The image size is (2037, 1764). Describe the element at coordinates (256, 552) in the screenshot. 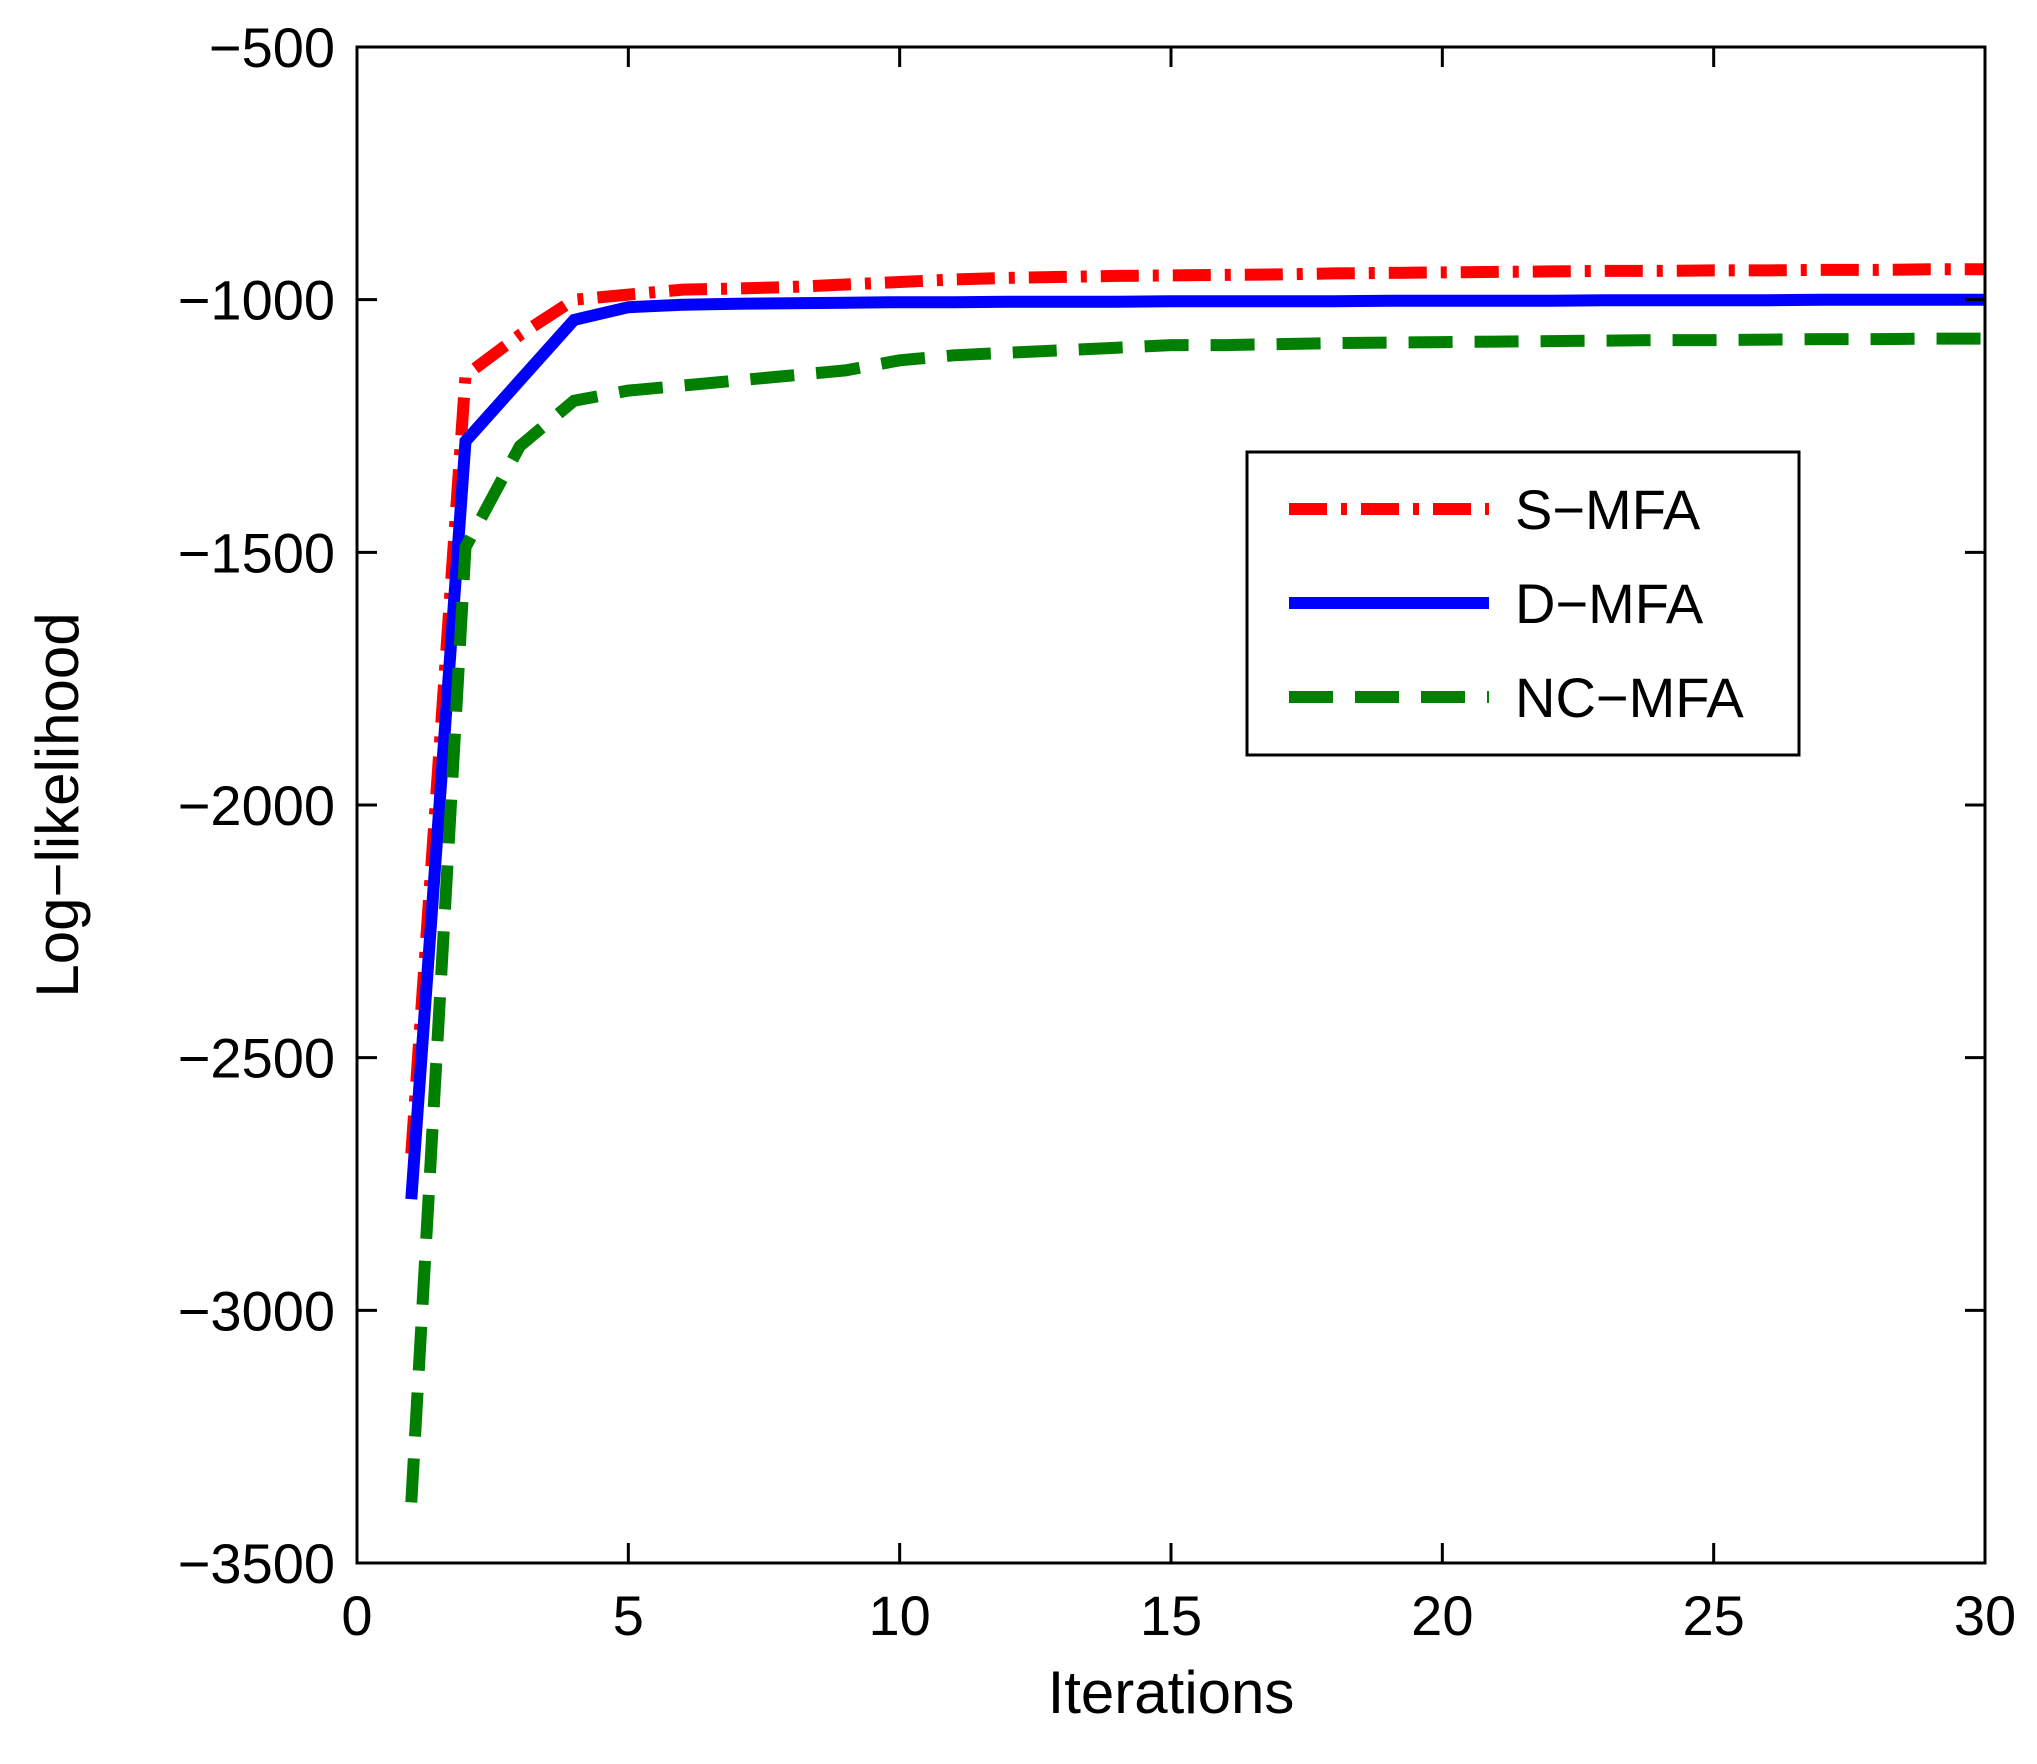

I see `y-tick-label: −1500` at that location.